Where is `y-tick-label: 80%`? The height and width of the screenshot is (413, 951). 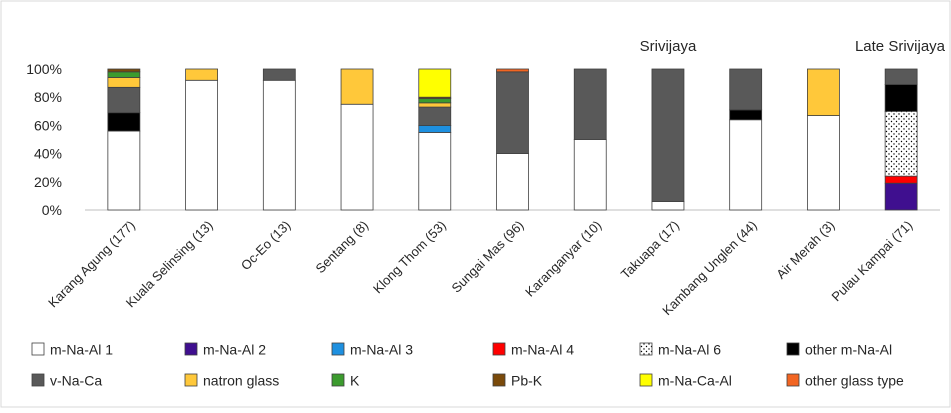 y-tick-label: 80% is located at coordinates (48, 97).